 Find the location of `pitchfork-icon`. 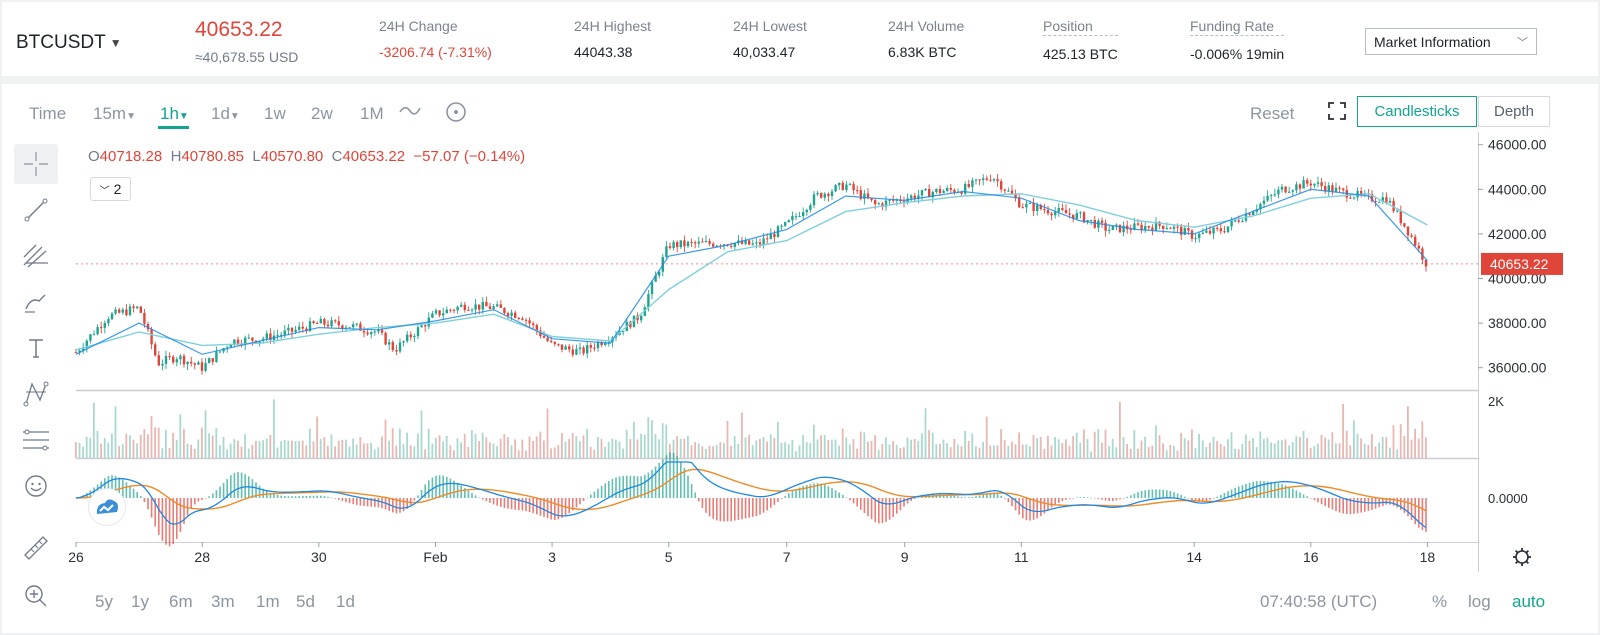

pitchfork-icon is located at coordinates (36, 256).